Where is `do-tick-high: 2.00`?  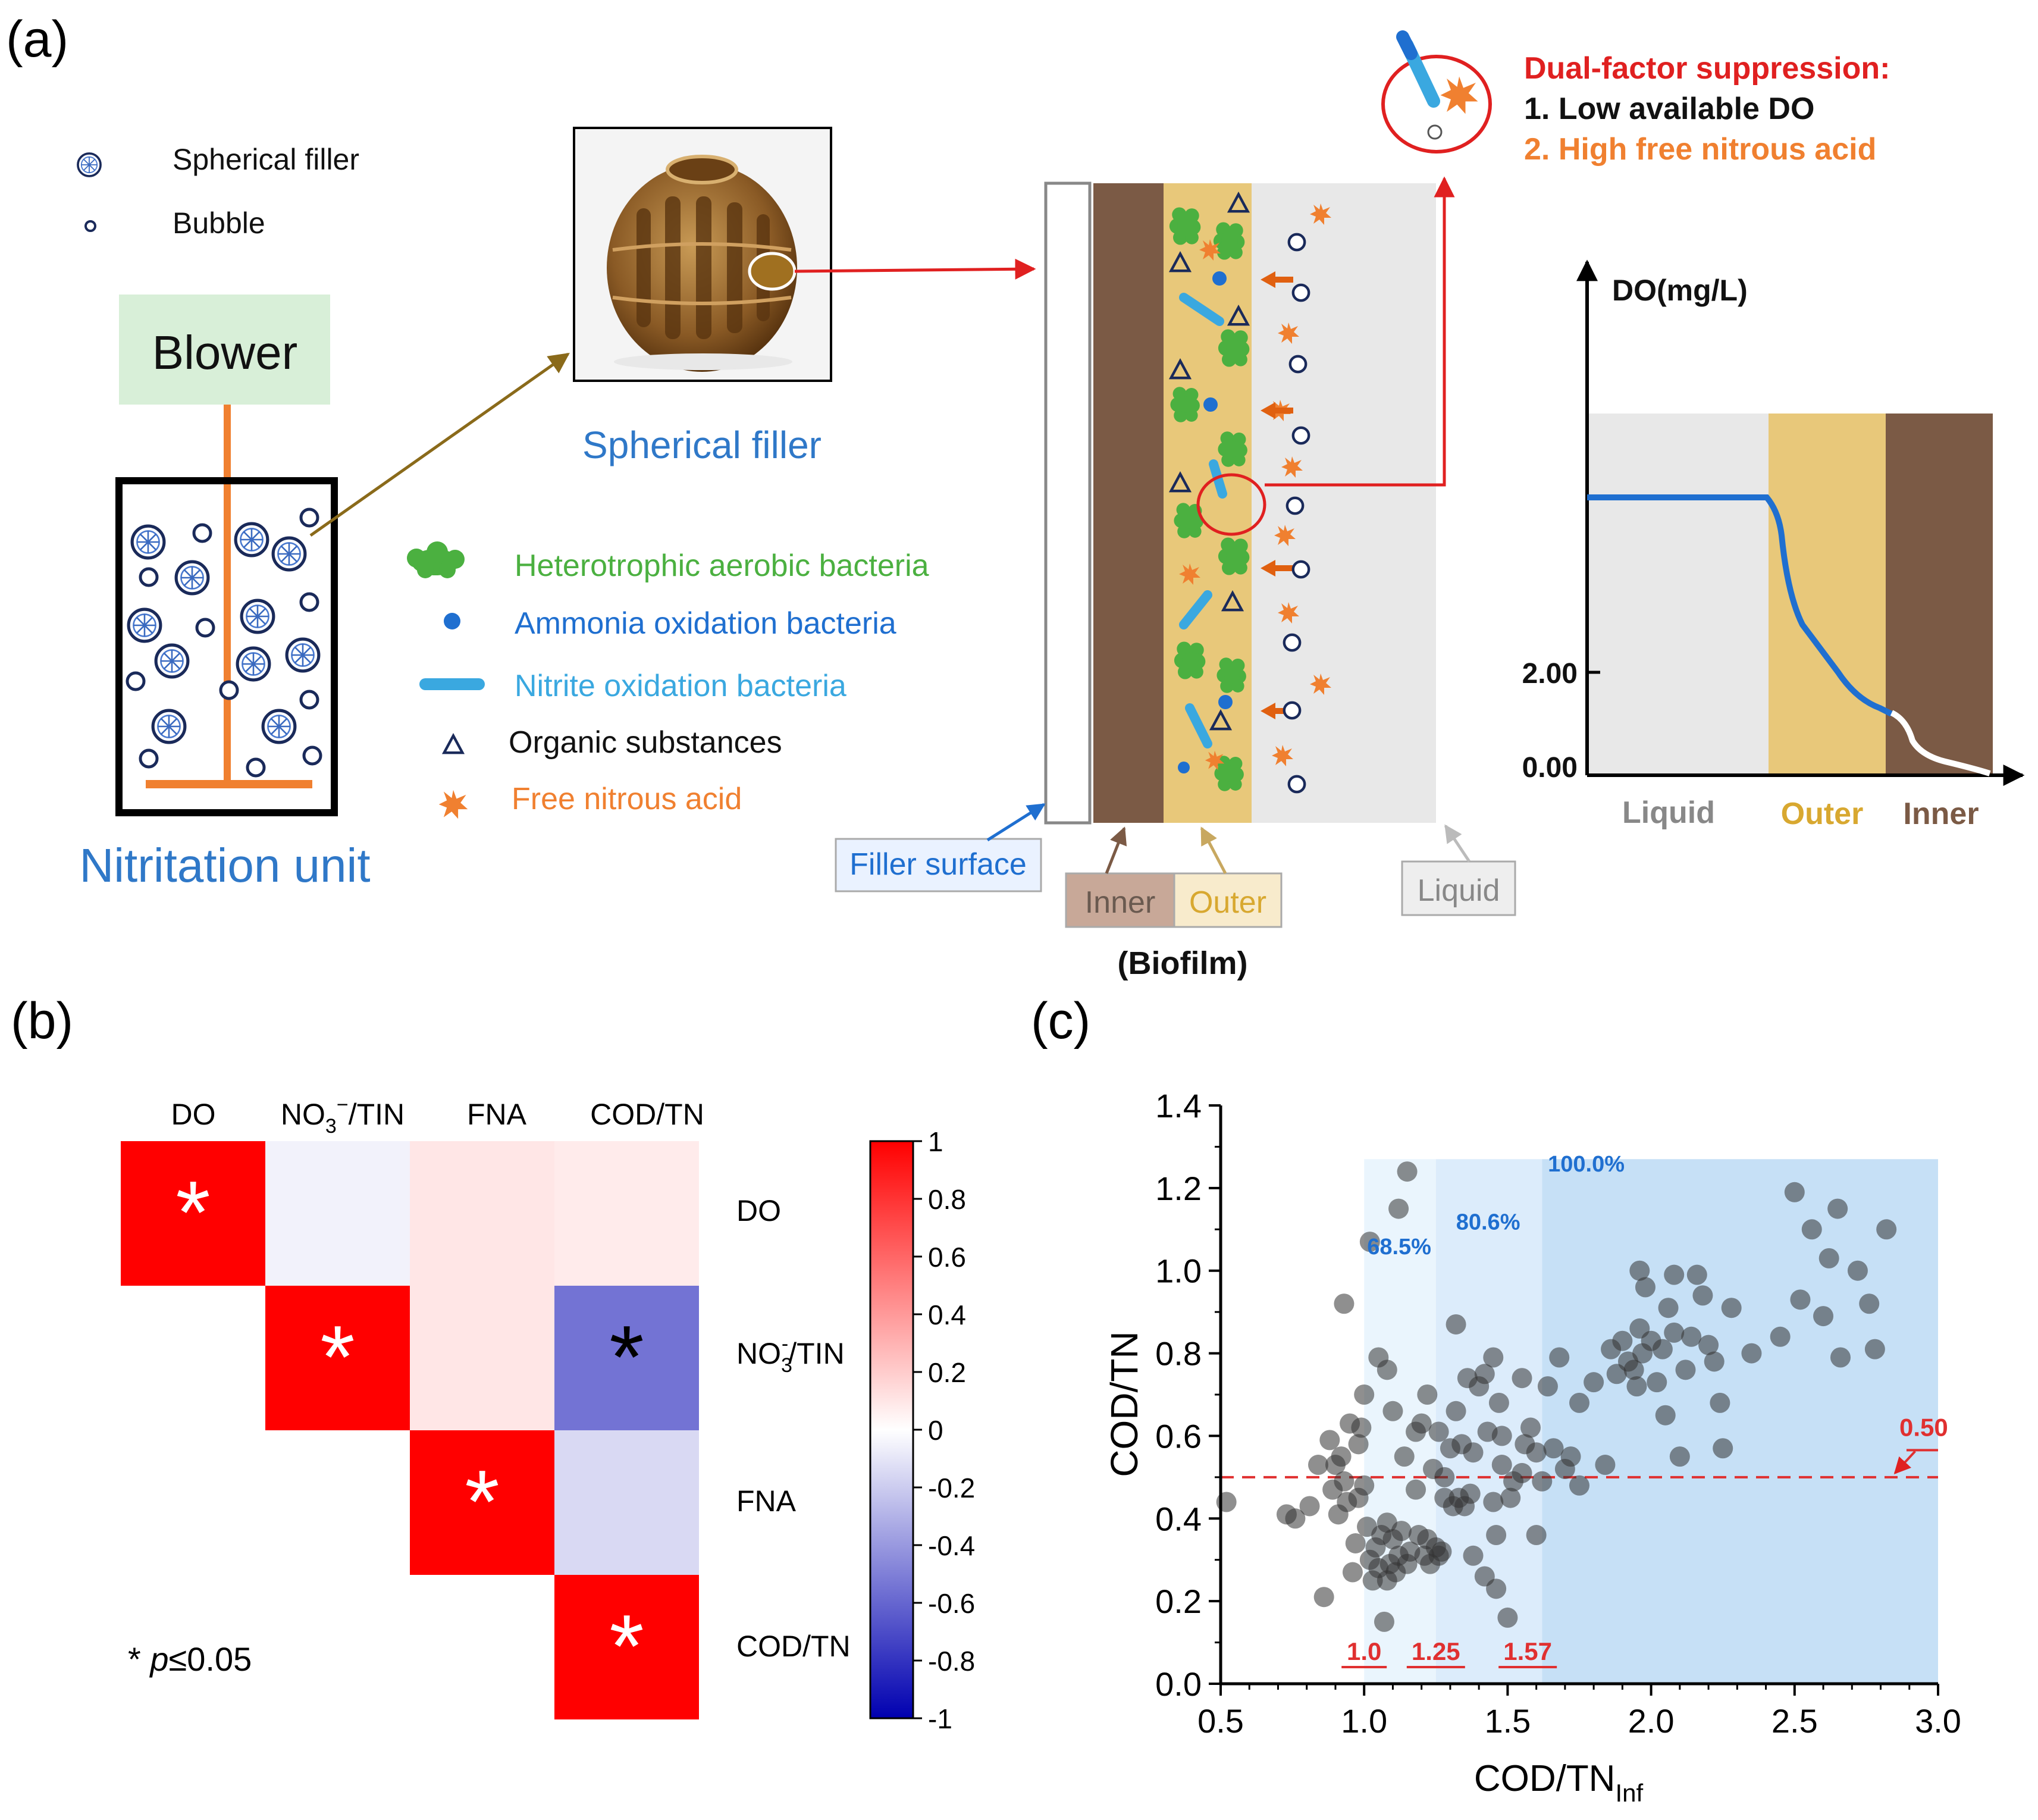 do-tick-high: 2.00 is located at coordinates (1550, 674).